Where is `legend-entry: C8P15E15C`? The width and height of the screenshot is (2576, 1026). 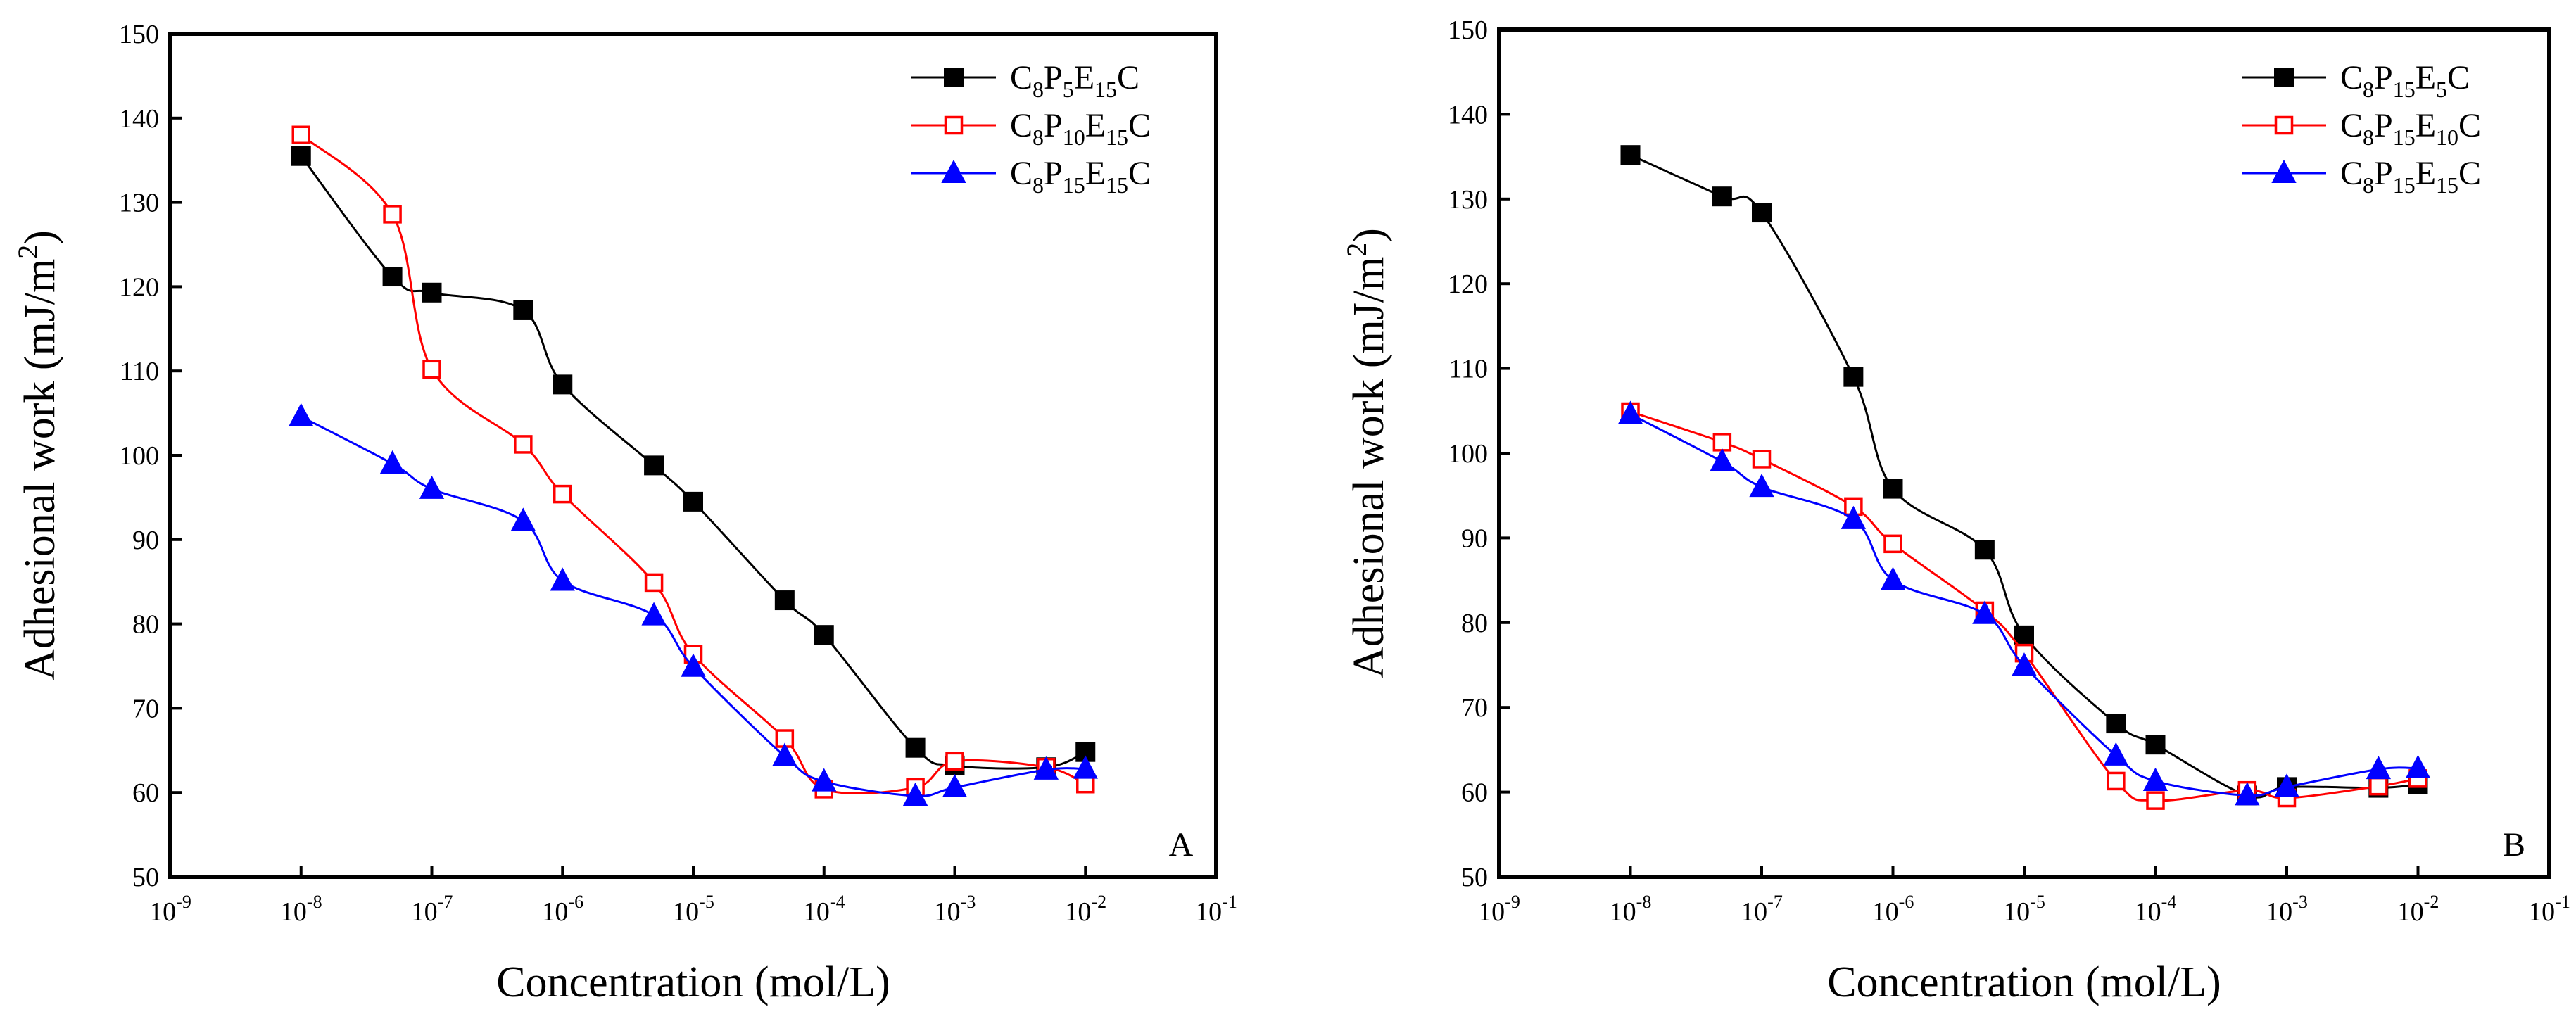 legend-entry: C8P15E15C is located at coordinates (2361, 176).